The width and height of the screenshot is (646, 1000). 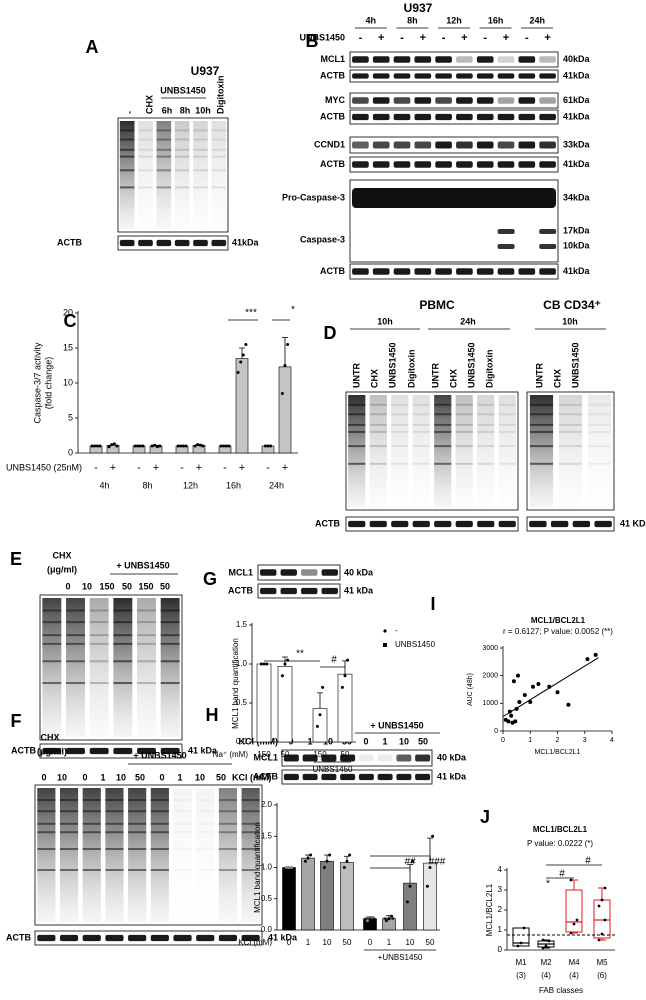 What do you see at coordinates (70, 321) in the screenshot?
I see `panel-letter: C` at bounding box center [70, 321].